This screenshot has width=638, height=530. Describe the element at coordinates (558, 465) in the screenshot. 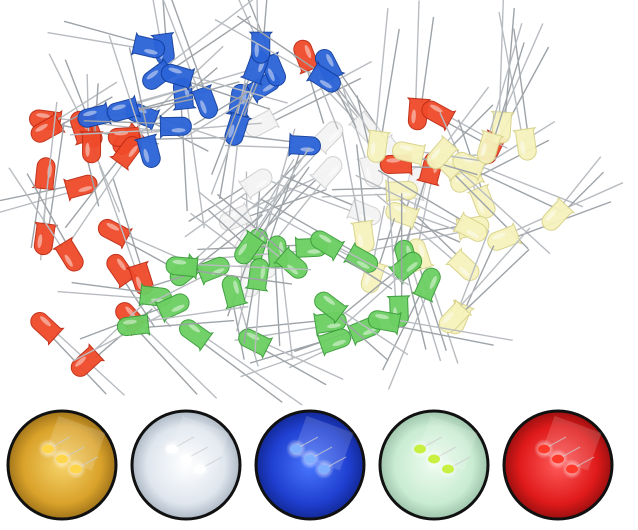

I see `swatch` at that location.